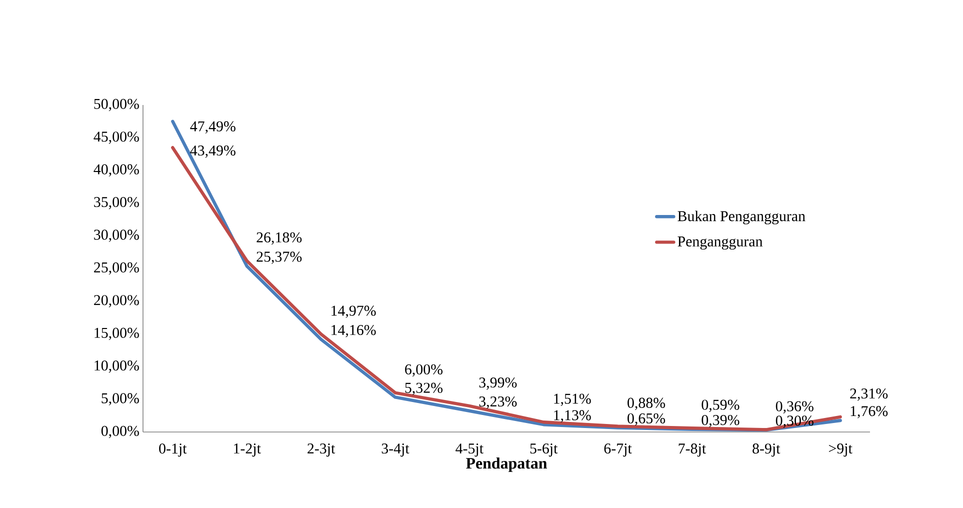 This screenshot has width=963, height=508. What do you see at coordinates (116, 334) in the screenshot?
I see `y-tick-label: 15,00%` at bounding box center [116, 334].